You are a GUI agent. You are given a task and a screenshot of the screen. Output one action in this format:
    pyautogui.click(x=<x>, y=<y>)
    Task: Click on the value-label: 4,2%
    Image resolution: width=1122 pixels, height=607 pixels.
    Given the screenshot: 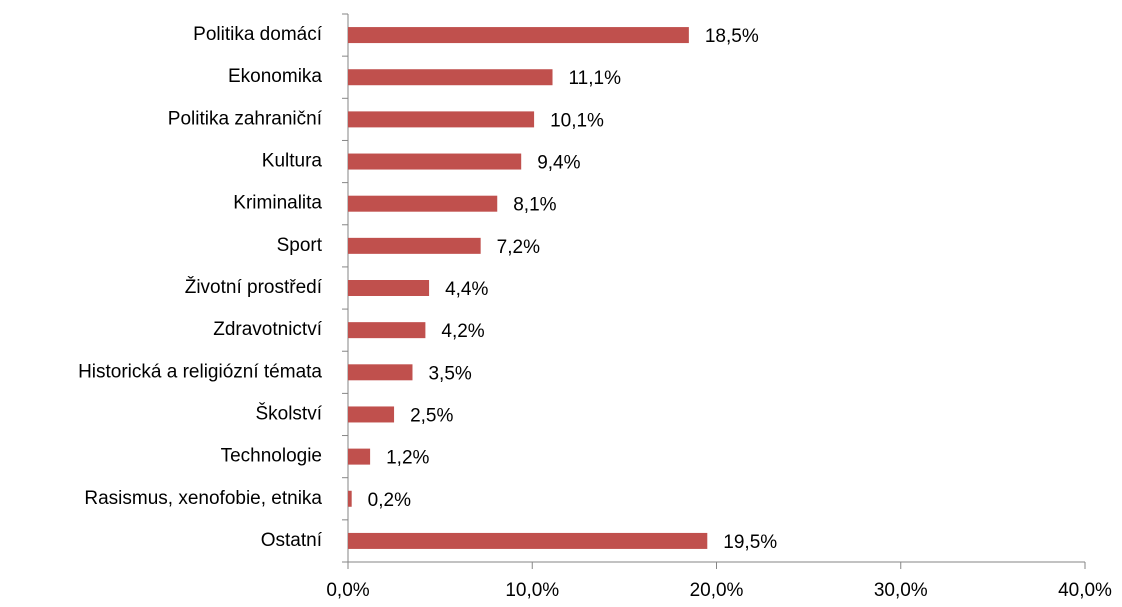 What is the action you would take?
    pyautogui.click(x=462, y=331)
    